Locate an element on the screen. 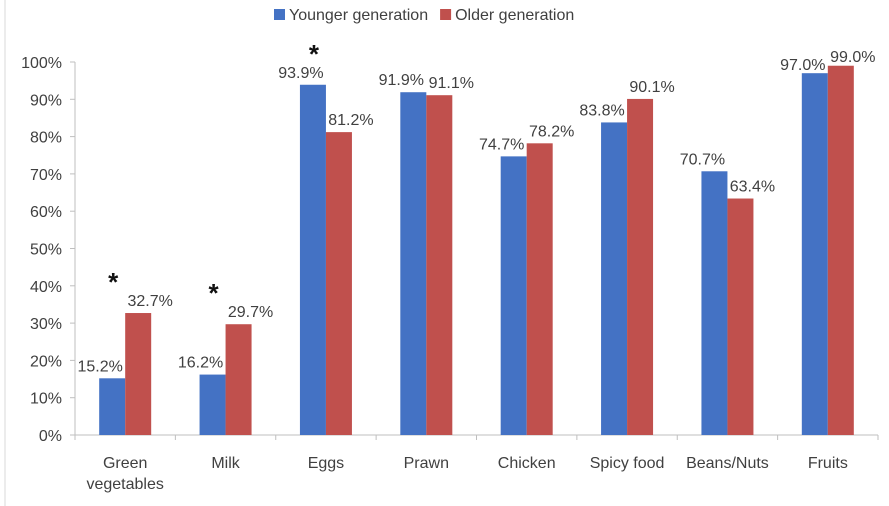 Image resolution: width=889 pixels, height=506 pixels. legend-label: Older generation is located at coordinates (514, 15).